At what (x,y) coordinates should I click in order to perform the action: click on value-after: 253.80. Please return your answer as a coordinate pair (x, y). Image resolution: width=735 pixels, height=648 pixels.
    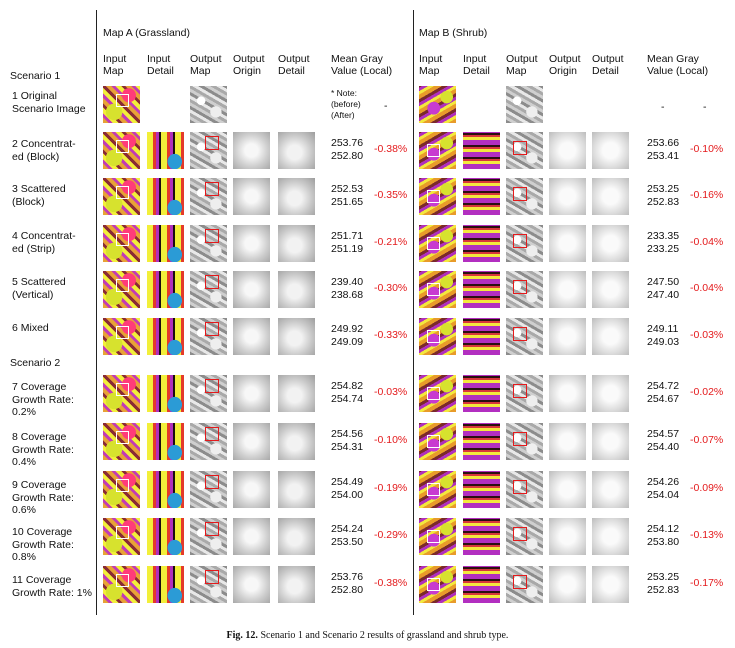
    Looking at the image, I should click on (663, 542).